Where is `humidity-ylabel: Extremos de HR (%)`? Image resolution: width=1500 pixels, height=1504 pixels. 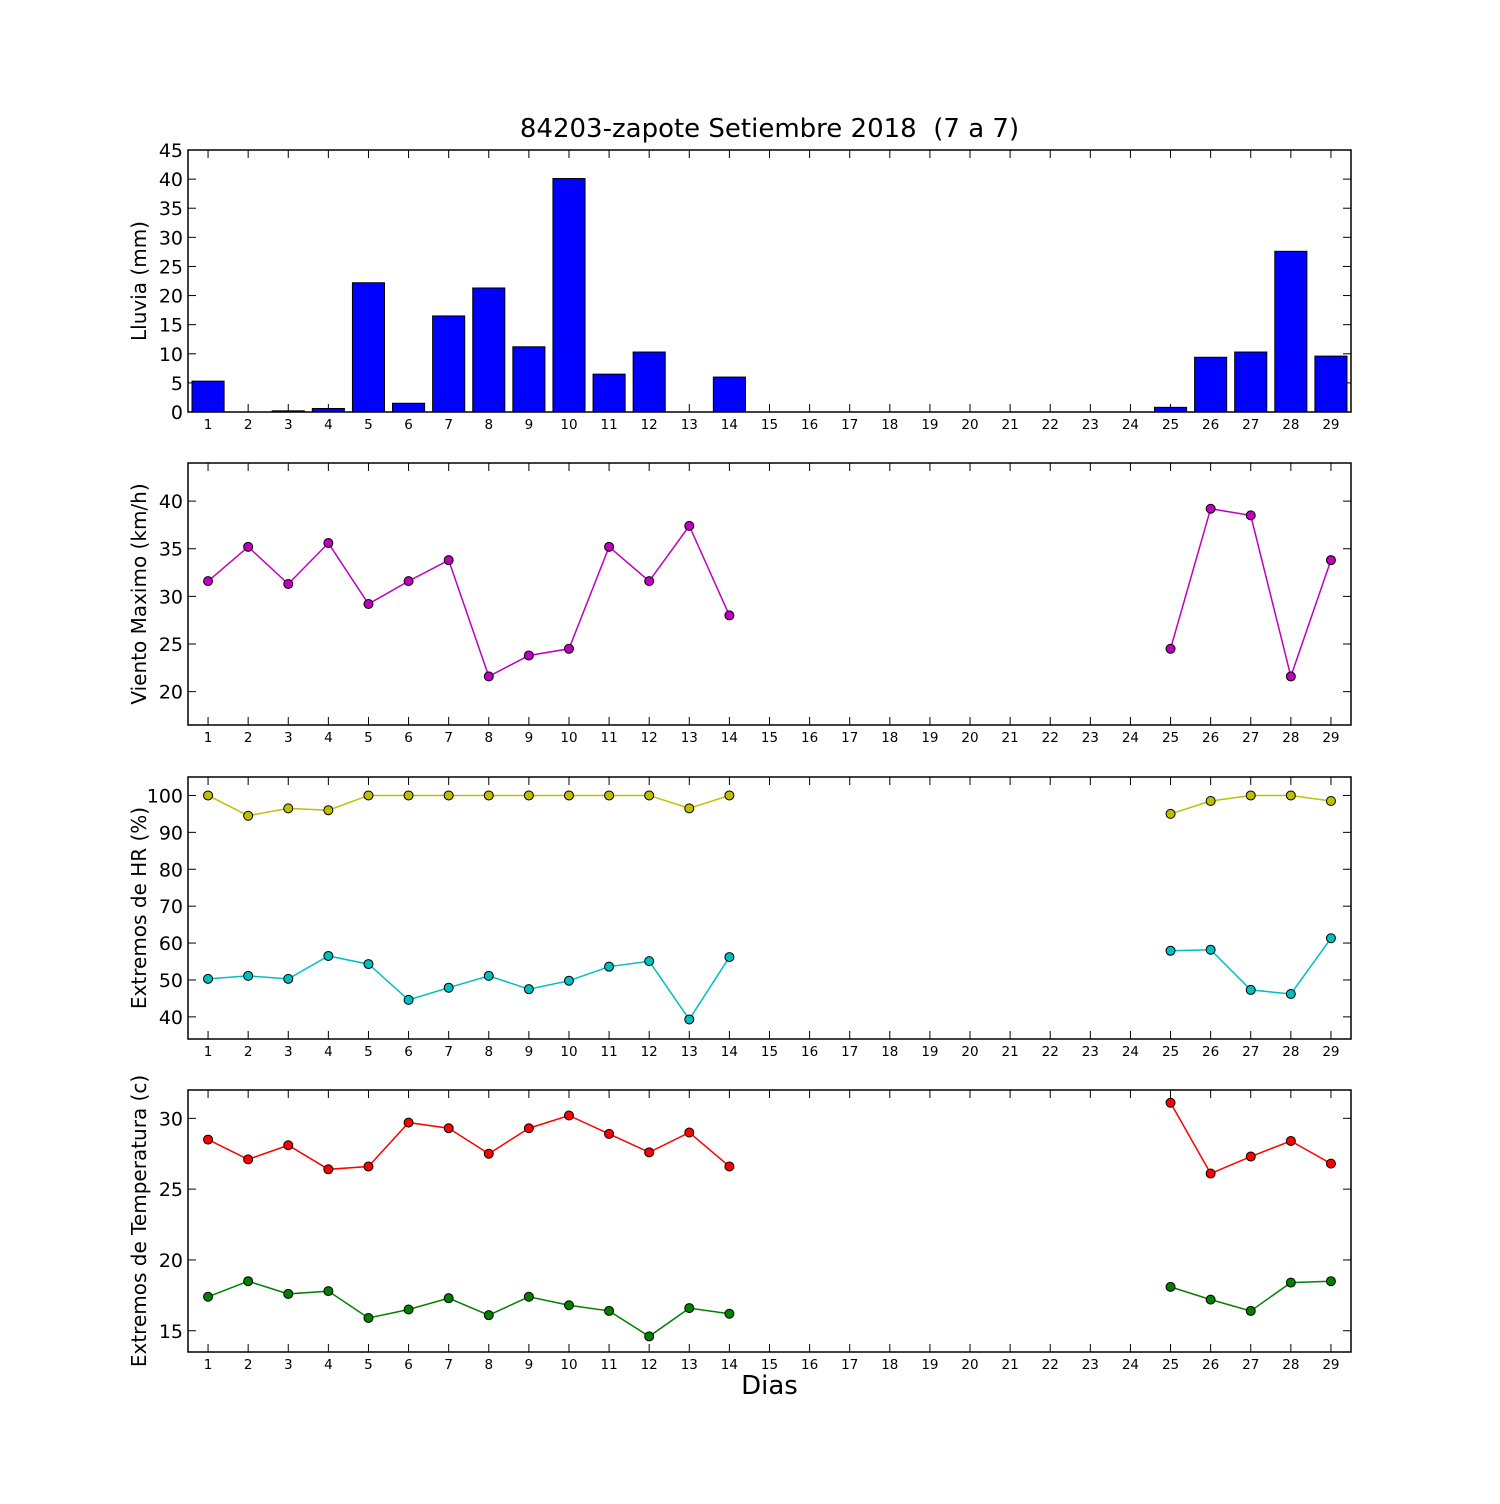
humidity-ylabel: Extremos de HR (%) is located at coordinates (139, 908).